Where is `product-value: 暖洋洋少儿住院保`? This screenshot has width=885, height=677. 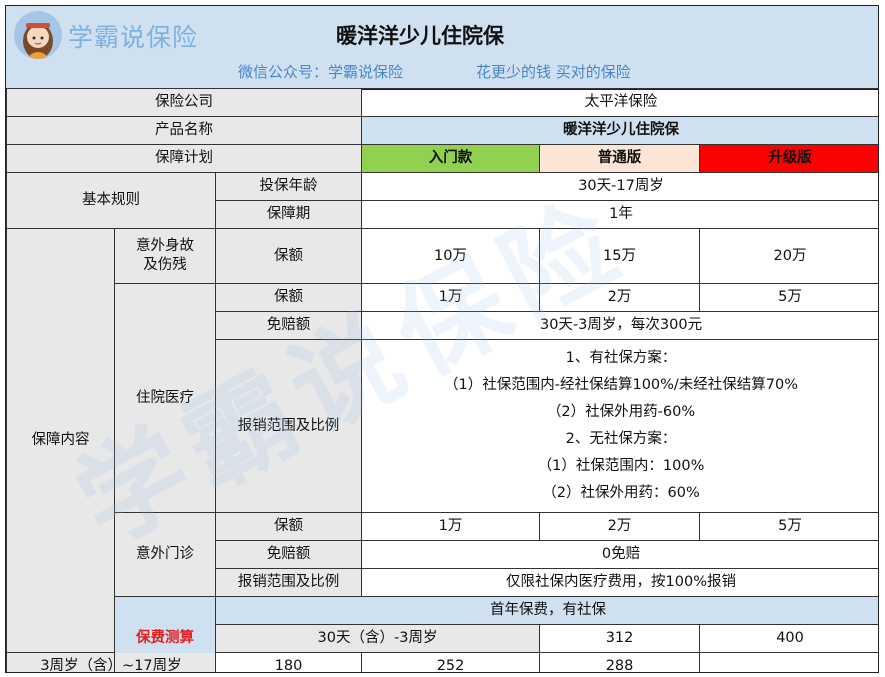 product-value: 暖洋洋少儿住院保 is located at coordinates (619, 130).